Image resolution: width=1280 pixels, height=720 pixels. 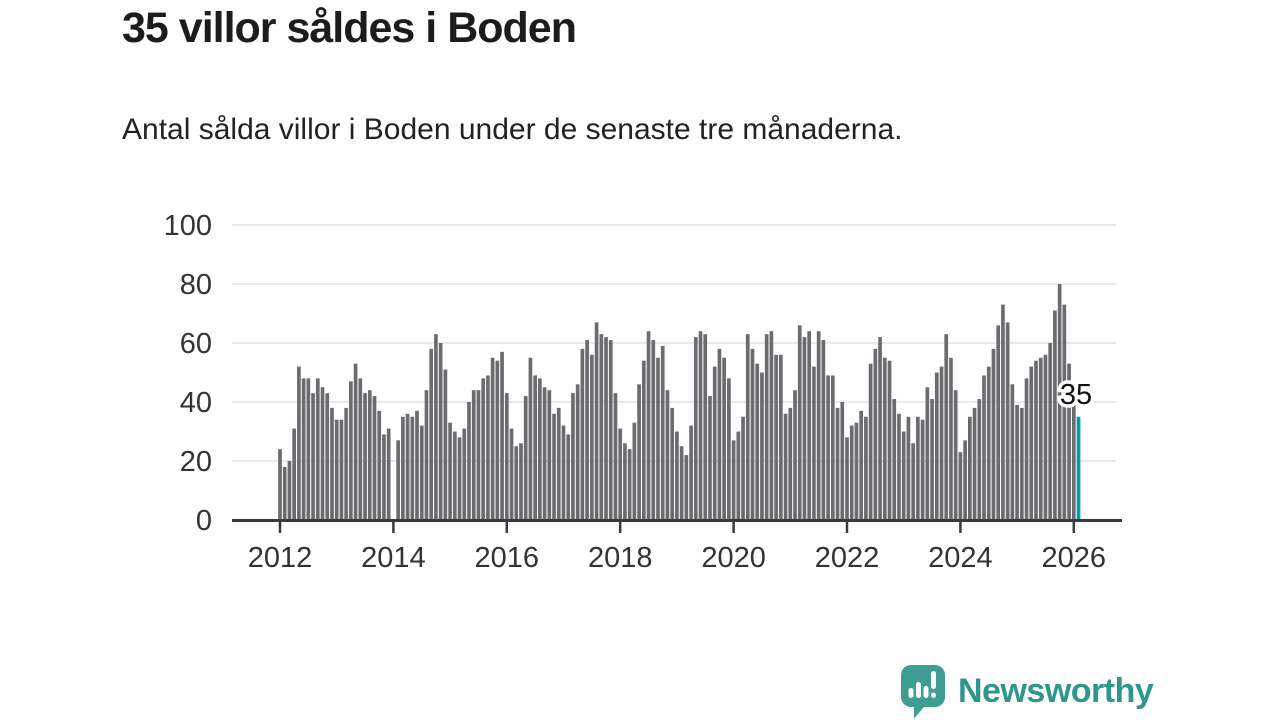 I want to click on newsworthy-logo: Newsworthy, so click(x=1026, y=691).